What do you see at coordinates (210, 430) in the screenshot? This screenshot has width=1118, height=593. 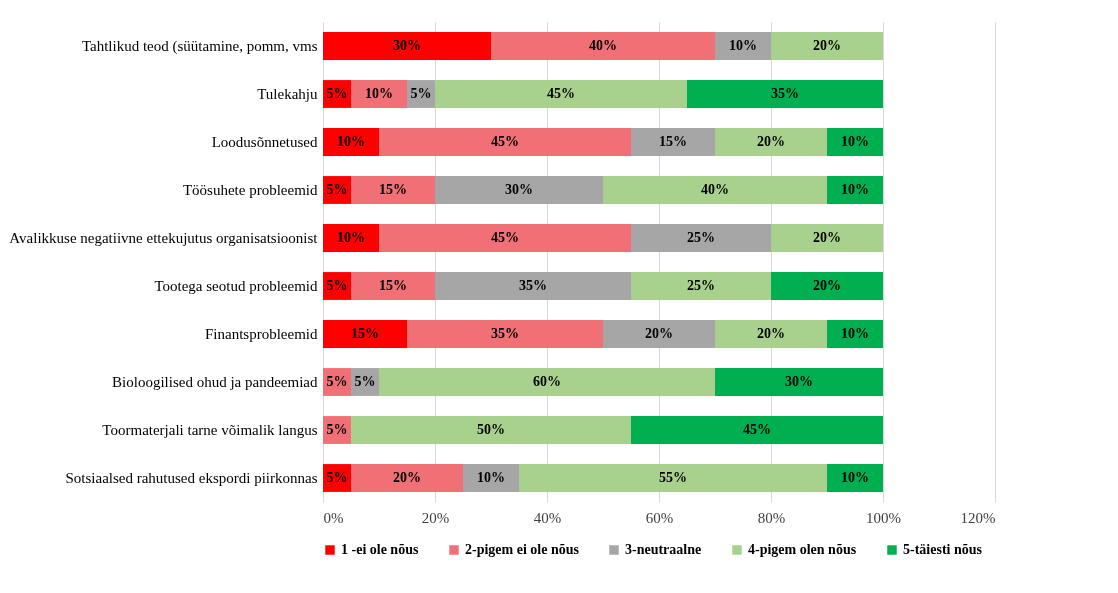 I see `y-tick-label: Toormaterjali tarne võimalik langus` at bounding box center [210, 430].